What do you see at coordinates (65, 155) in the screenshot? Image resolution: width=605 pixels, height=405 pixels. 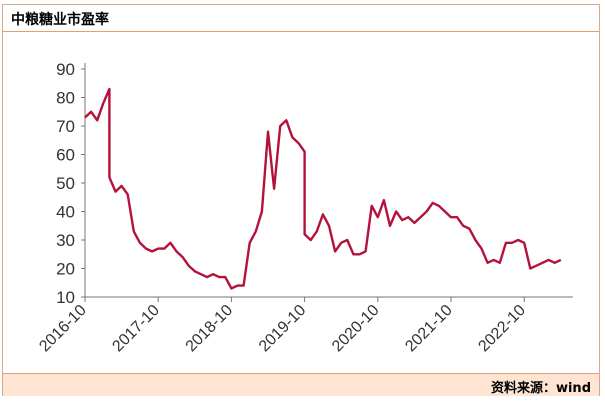 I see `y-tick-label: 60` at bounding box center [65, 155].